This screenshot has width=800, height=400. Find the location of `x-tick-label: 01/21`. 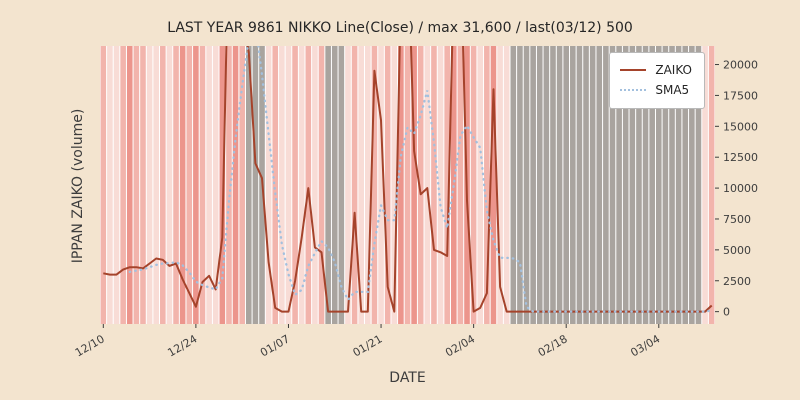

x-tick-label: 01/21 is located at coordinates (368, 345).